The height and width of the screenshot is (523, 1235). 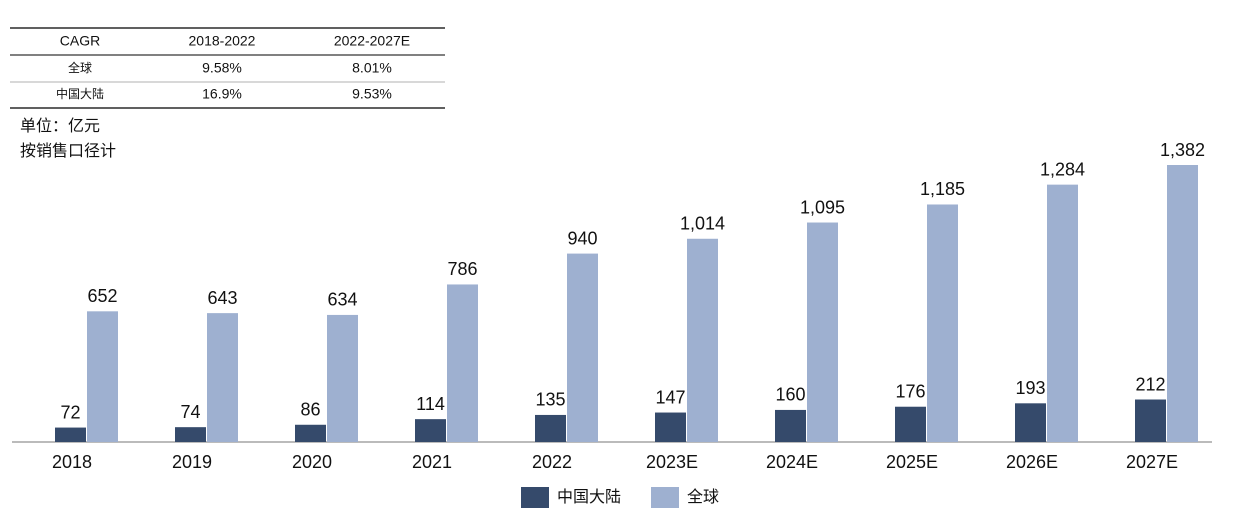 What do you see at coordinates (552, 462) in the screenshot?
I see `x-tick-label: 2022` at bounding box center [552, 462].